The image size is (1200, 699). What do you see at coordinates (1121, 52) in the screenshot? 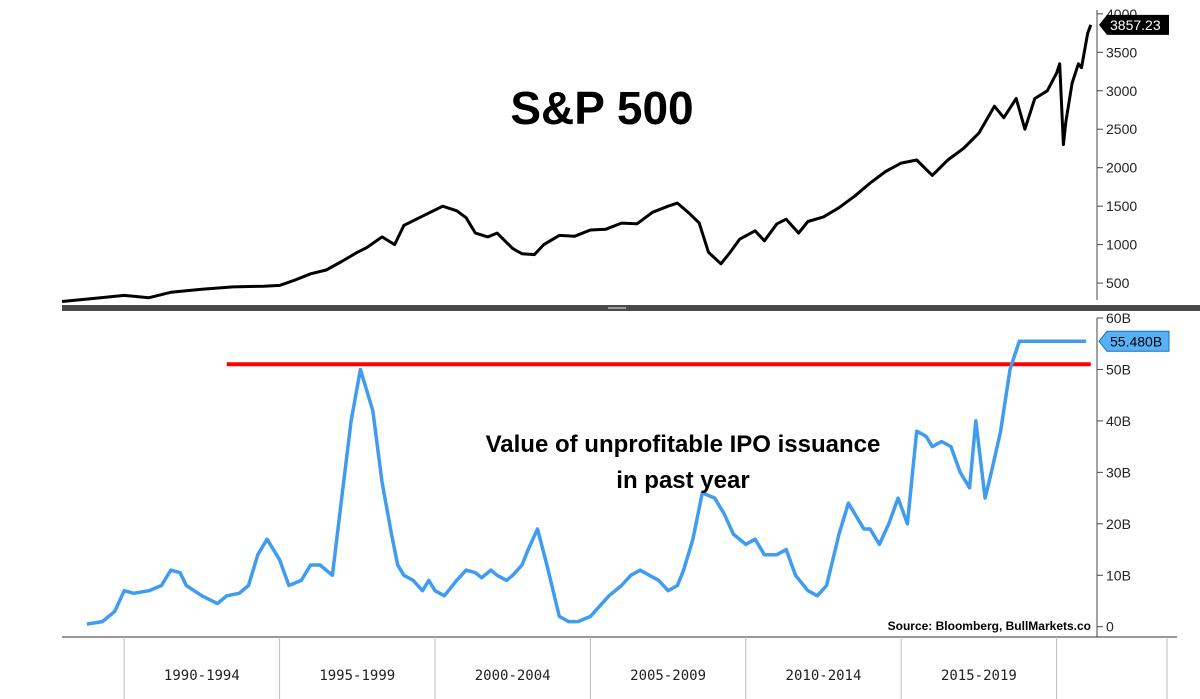
I see `y-tick-label: 3500` at bounding box center [1121, 52].